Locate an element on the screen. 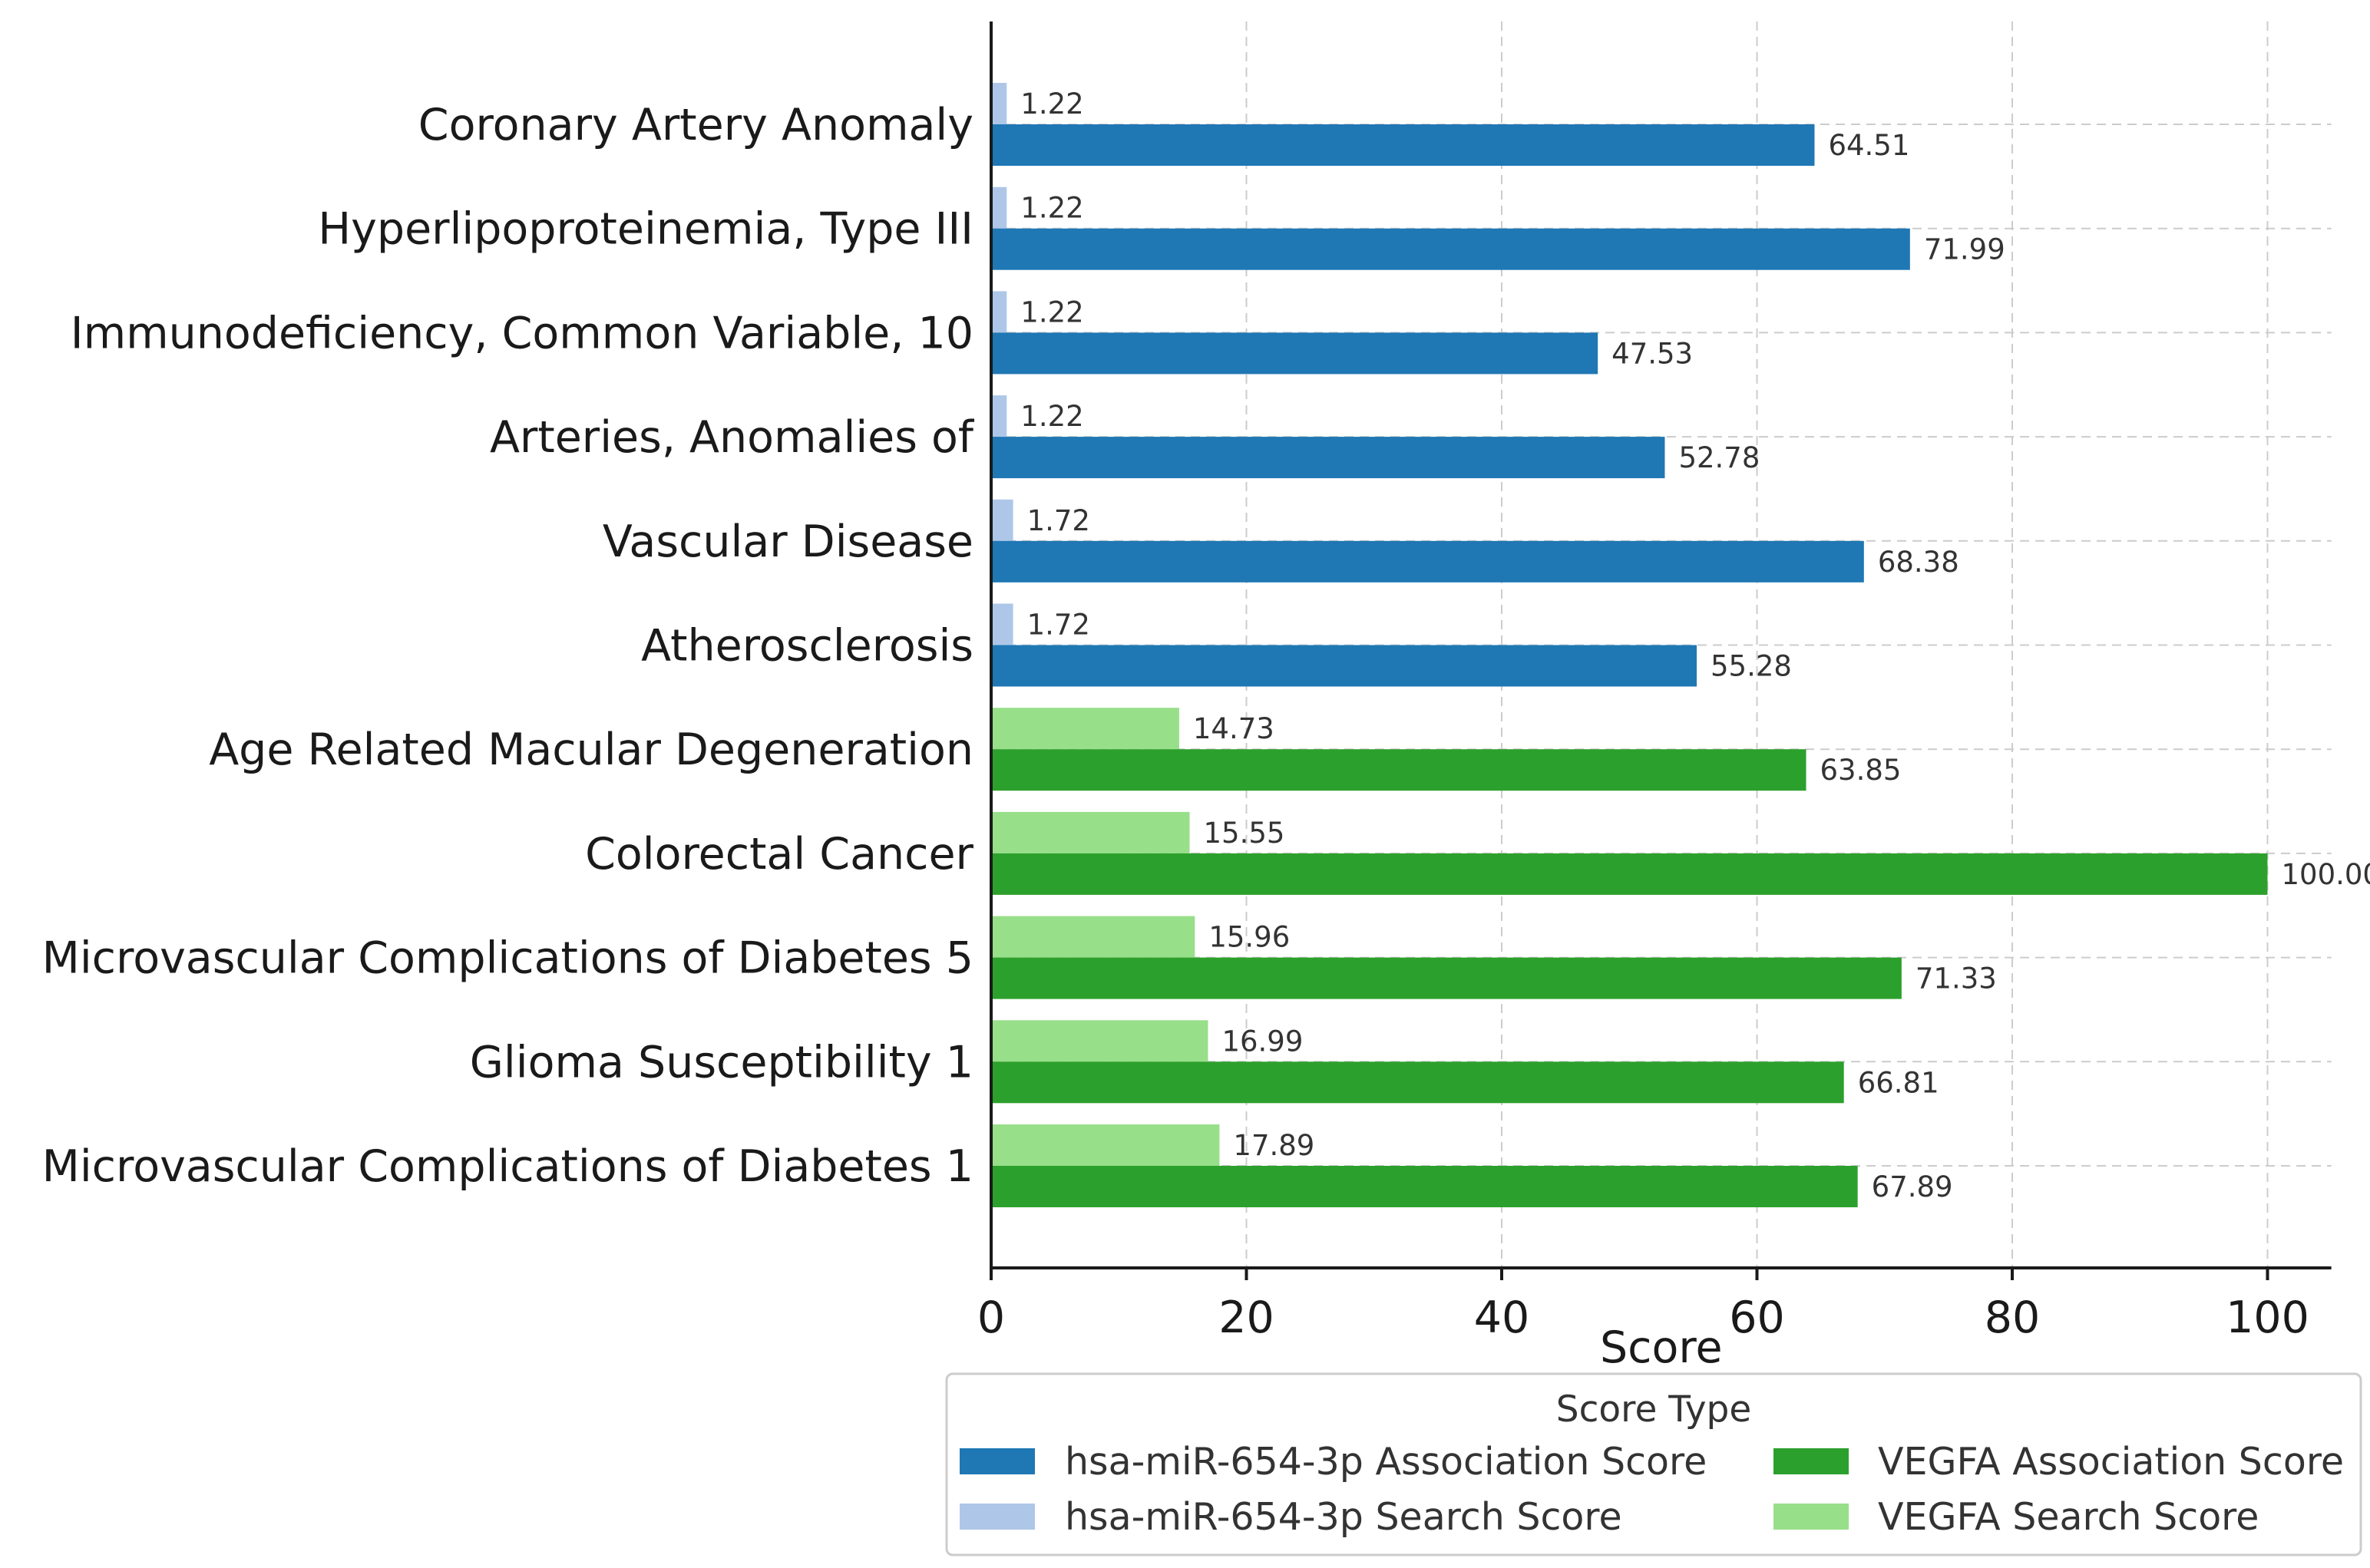 The width and height of the screenshot is (2370, 1568). legend-entry-label-1: VEGFA Association Score is located at coordinates (2111, 1462).